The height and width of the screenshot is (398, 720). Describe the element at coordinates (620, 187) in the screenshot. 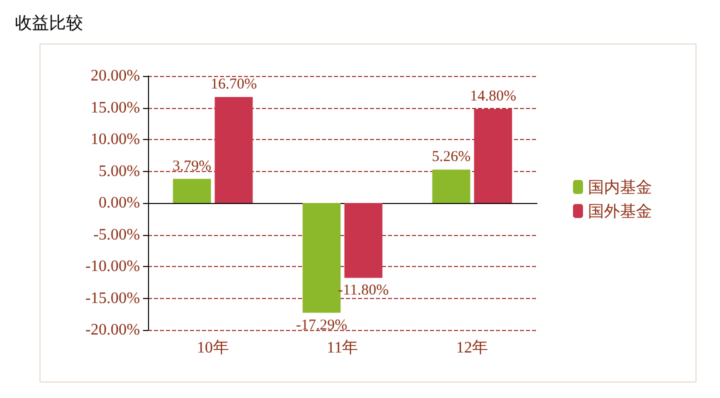

I see `legend-label: 国内基金` at that location.